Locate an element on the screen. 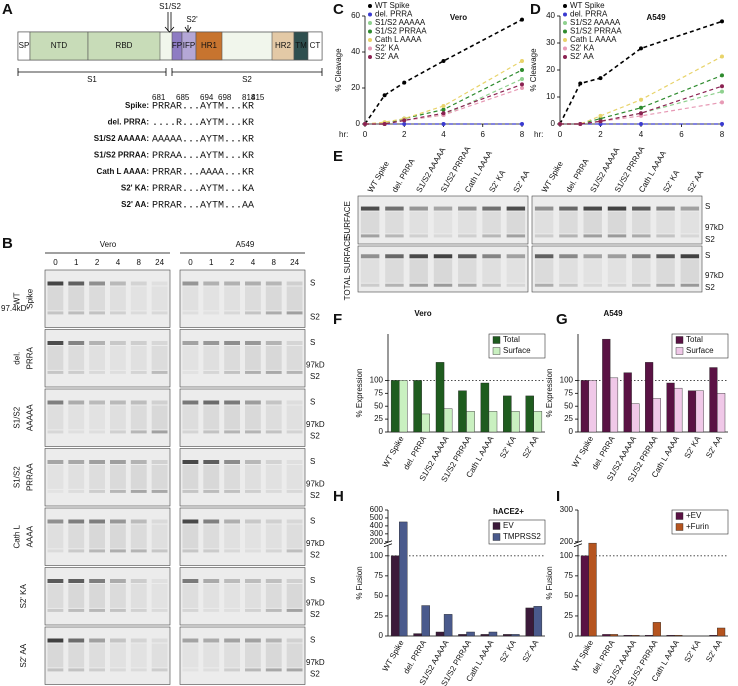 Image resolution: width=738 pixels, height=686 pixels. chart-title: A549 is located at coordinates (613, 313).